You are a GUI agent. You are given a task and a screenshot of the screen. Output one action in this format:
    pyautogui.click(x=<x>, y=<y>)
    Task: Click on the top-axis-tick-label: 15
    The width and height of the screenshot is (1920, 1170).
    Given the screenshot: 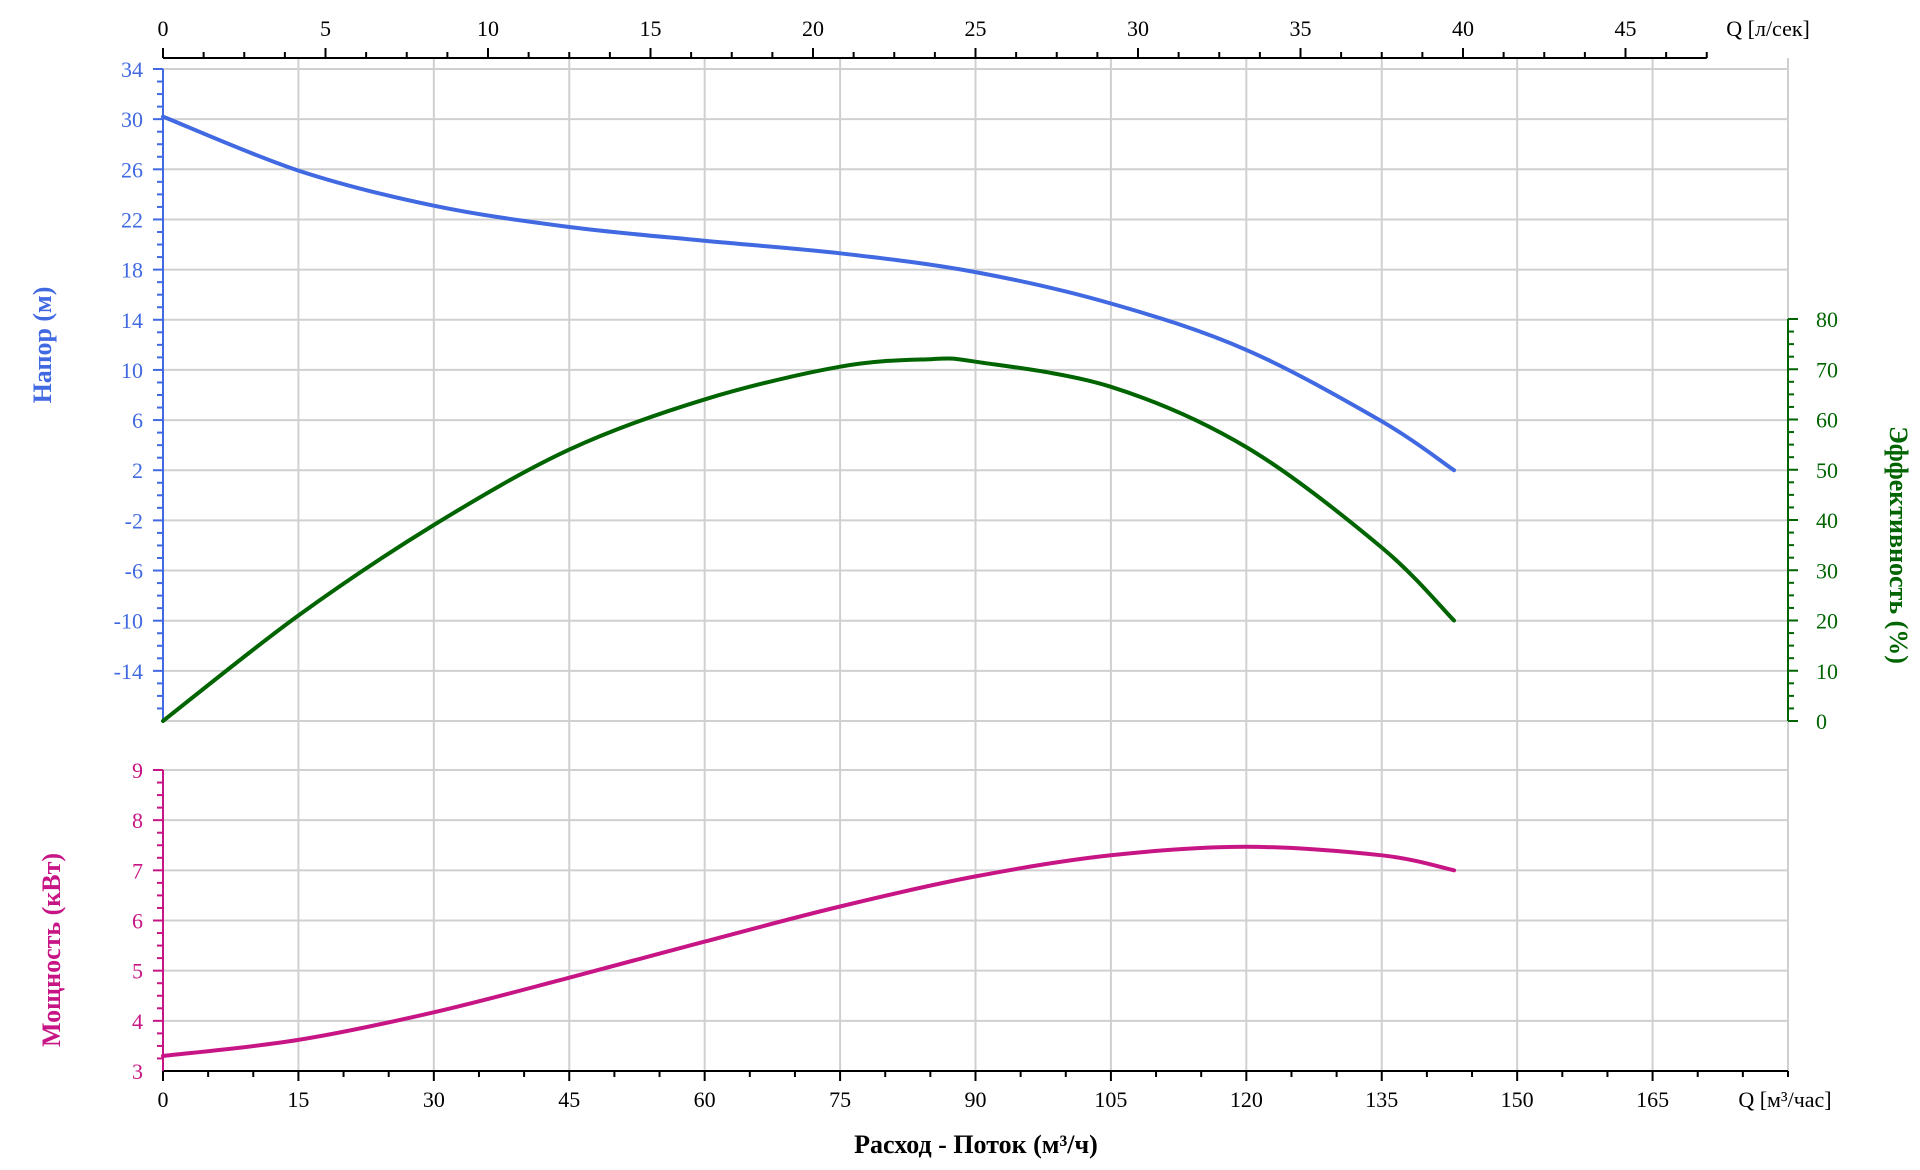 What is the action you would take?
    pyautogui.click(x=651, y=28)
    